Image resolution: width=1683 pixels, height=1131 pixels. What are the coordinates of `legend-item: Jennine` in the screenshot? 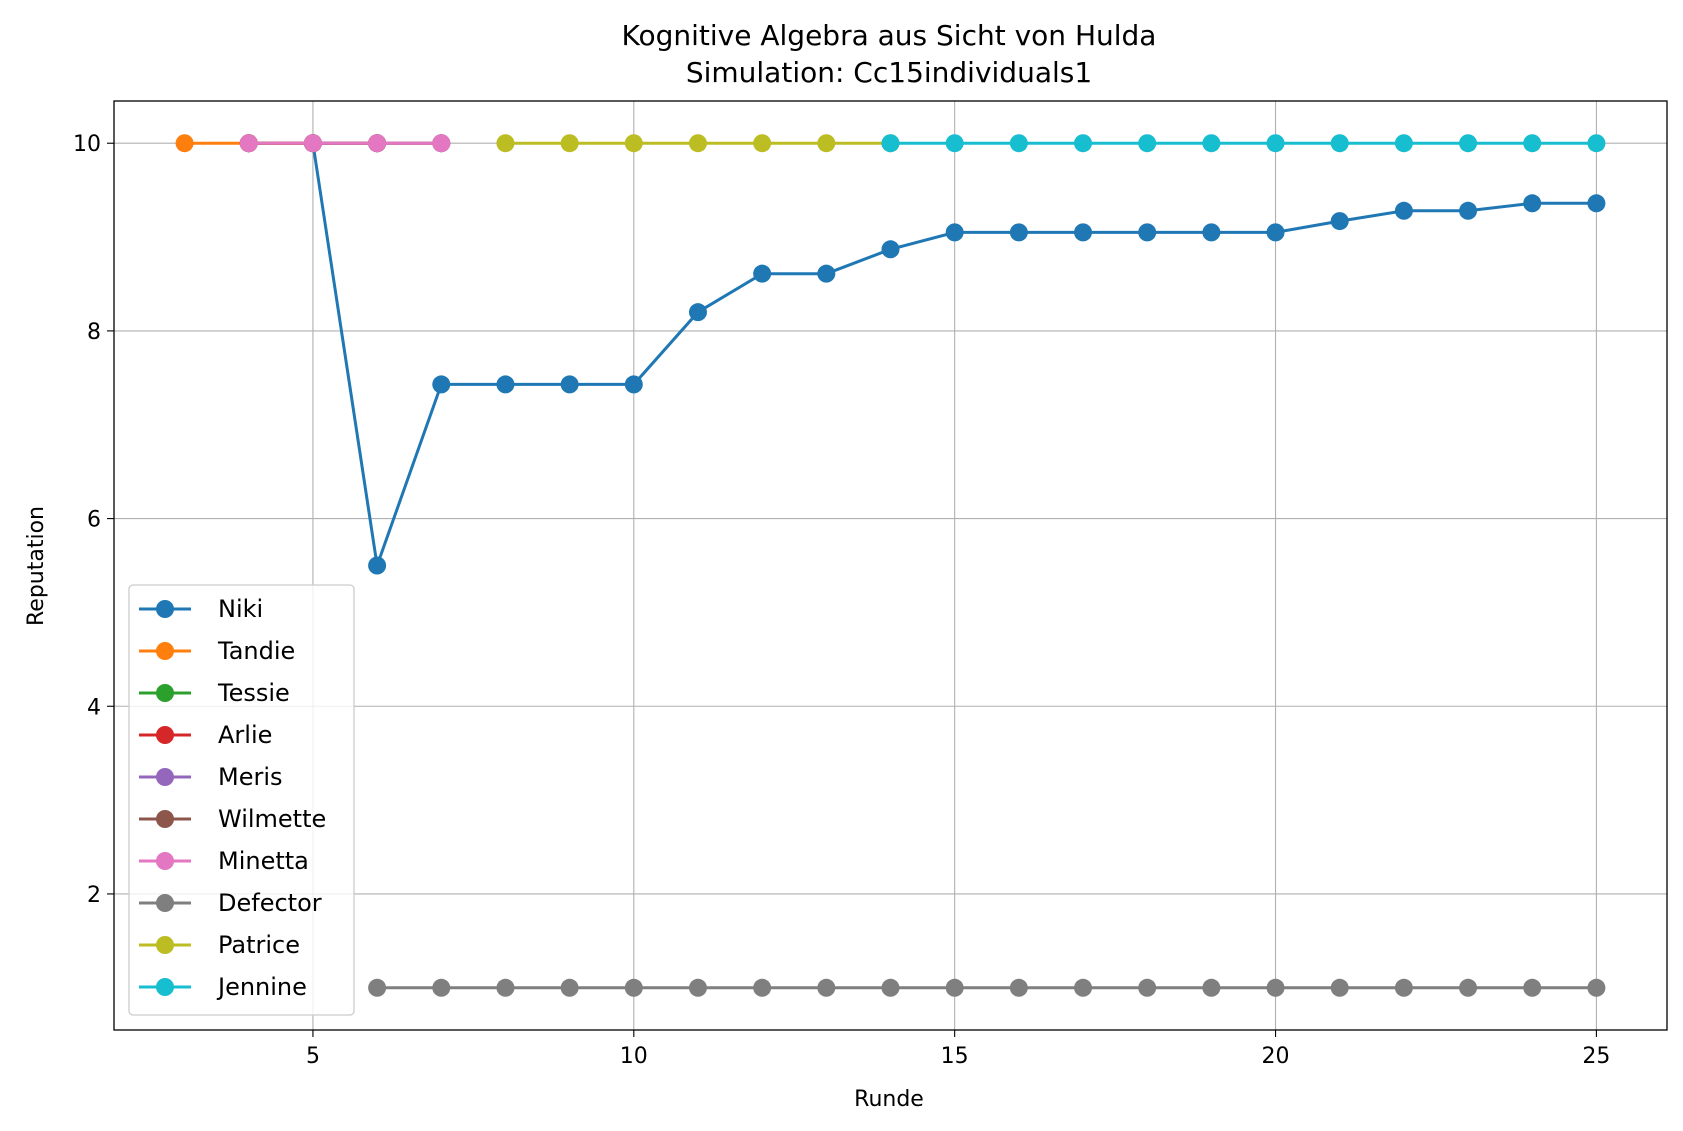 It's located at (223, 987).